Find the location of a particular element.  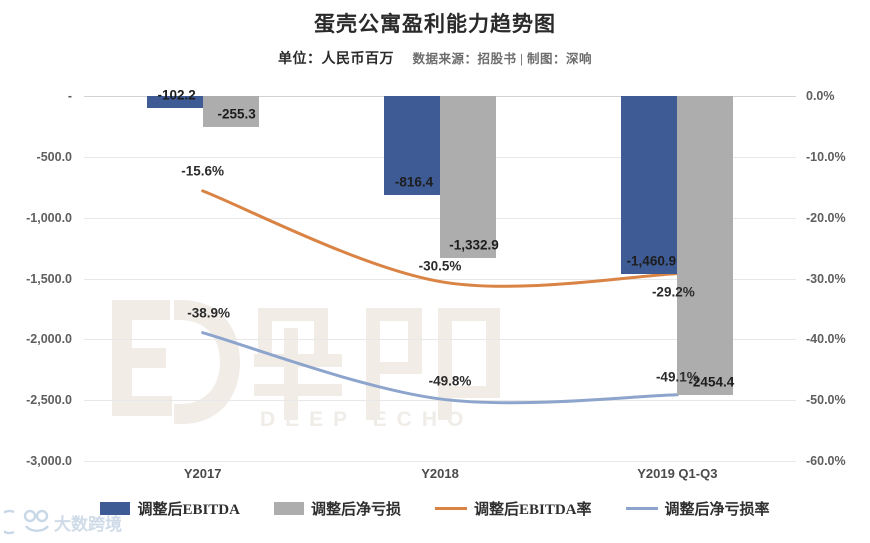

right-axis-tick: -30.0% is located at coordinates (826, 278).